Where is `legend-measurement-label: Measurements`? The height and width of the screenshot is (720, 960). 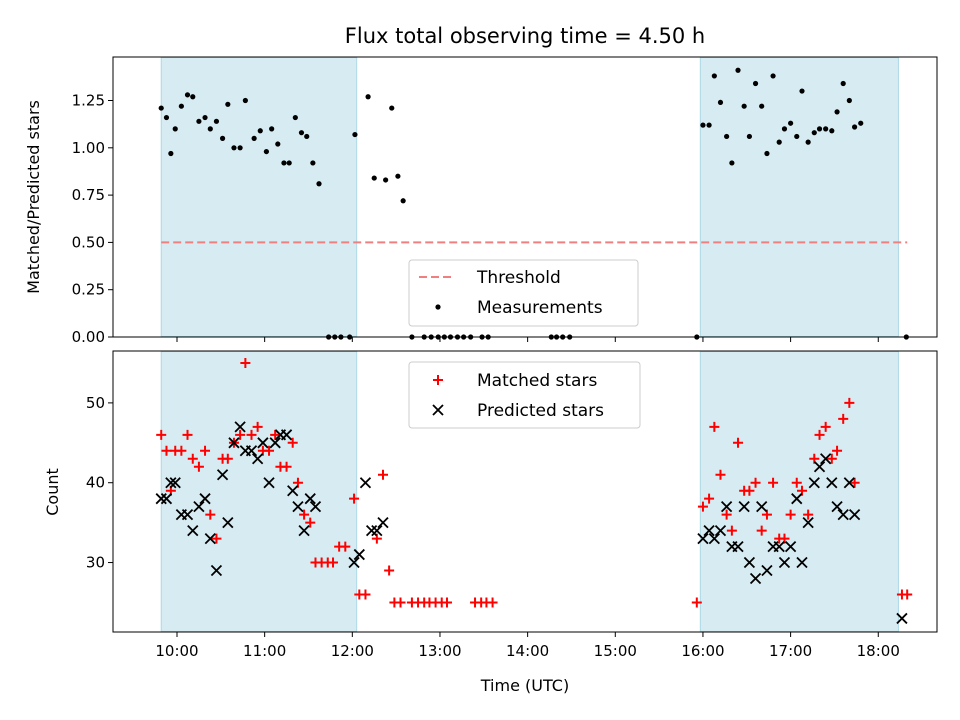
legend-measurement-label: Measurements is located at coordinates (540, 308).